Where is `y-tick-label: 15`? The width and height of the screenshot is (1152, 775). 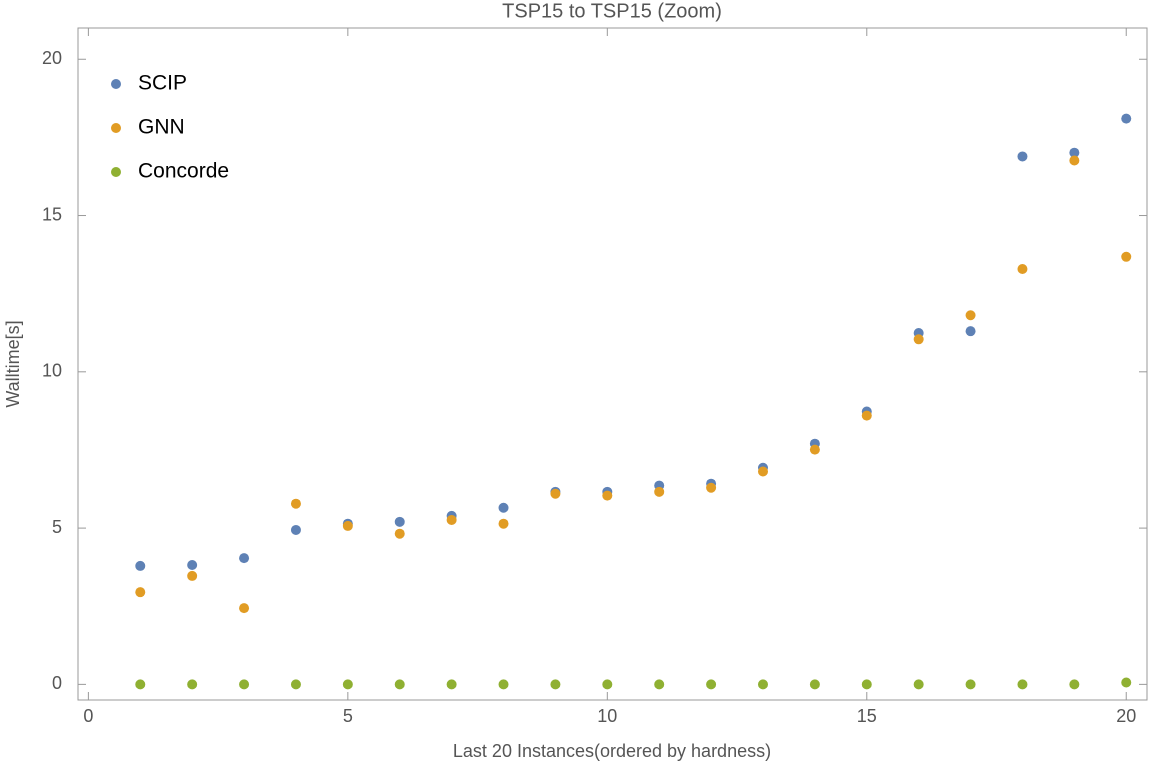 y-tick-label: 15 is located at coordinates (52, 214).